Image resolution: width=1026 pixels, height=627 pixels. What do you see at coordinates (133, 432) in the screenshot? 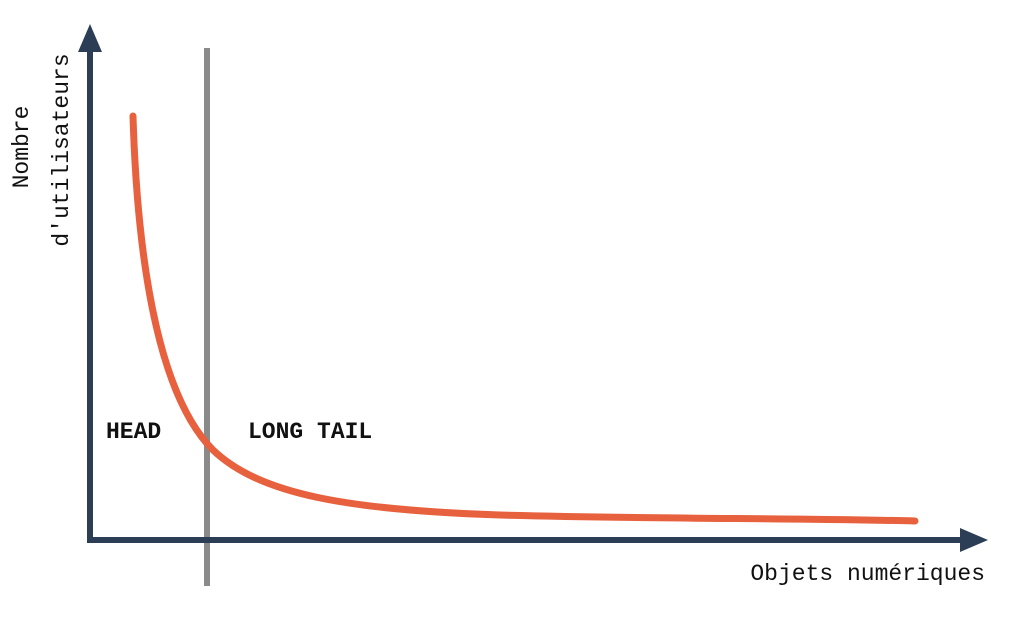
I see `head-label: HEAD` at bounding box center [133, 432].